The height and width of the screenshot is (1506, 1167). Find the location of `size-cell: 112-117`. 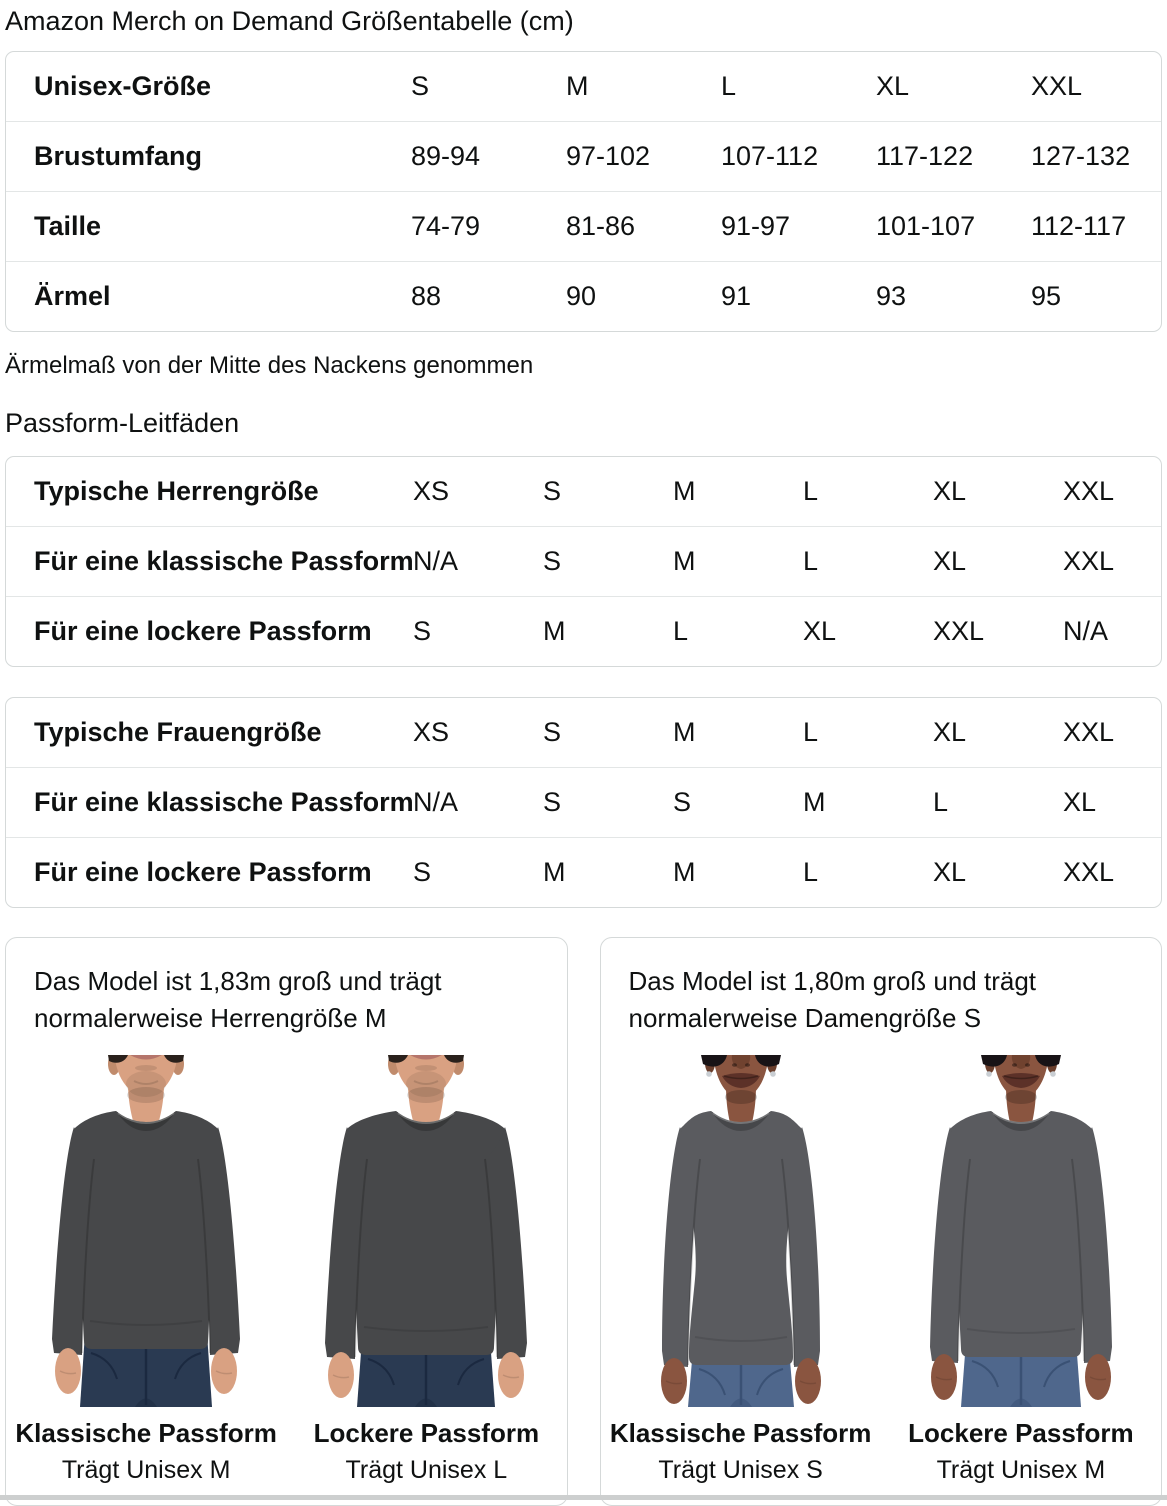

size-cell: 112-117 is located at coordinates (1079, 226).